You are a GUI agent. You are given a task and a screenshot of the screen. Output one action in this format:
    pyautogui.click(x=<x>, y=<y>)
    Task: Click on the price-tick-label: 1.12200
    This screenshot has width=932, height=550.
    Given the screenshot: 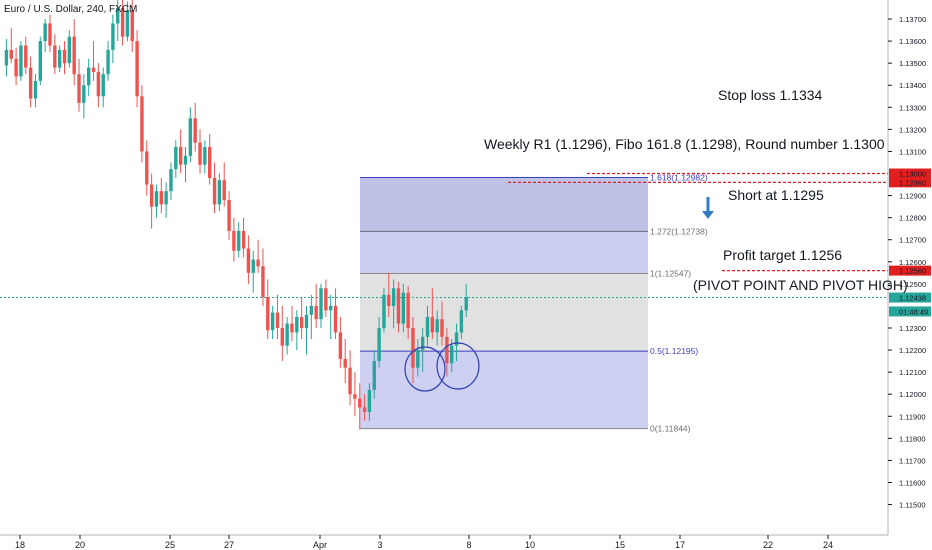 What is the action you would take?
    pyautogui.click(x=912, y=350)
    